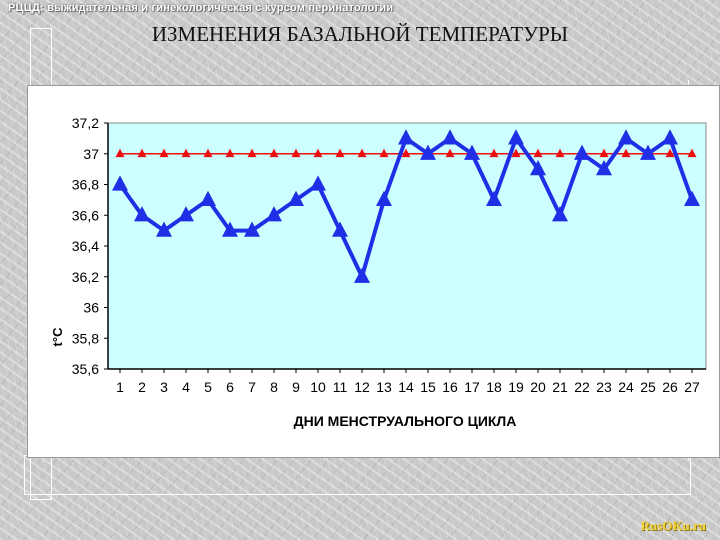  I want to click on x-tick-label: 23, so click(604, 387).